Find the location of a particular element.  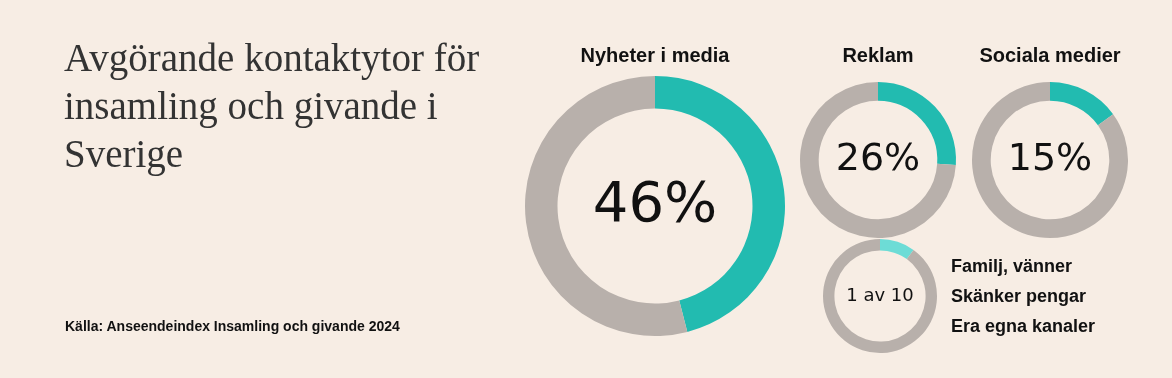

chart-title: Nyheter i media is located at coordinates (655, 55).